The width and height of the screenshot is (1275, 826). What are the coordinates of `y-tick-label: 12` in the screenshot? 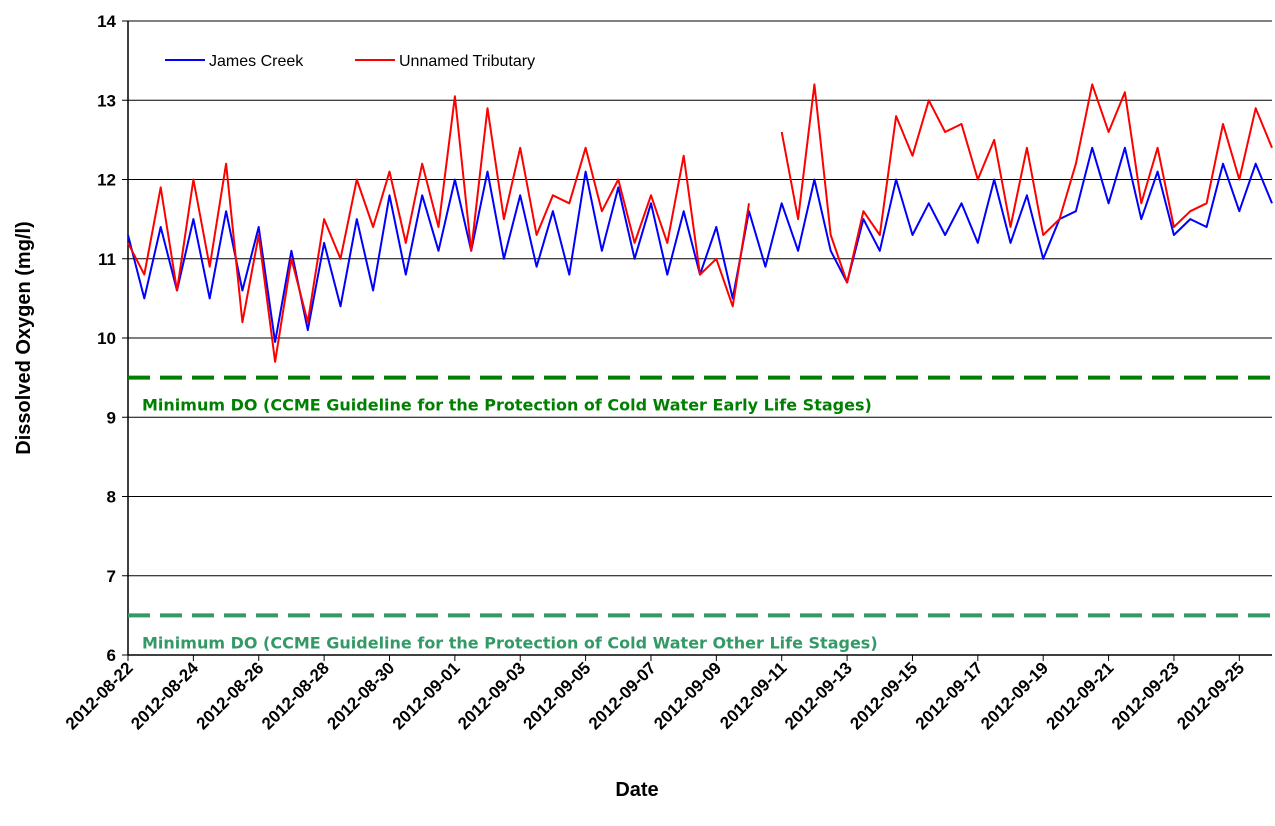 It's located at (106, 180).